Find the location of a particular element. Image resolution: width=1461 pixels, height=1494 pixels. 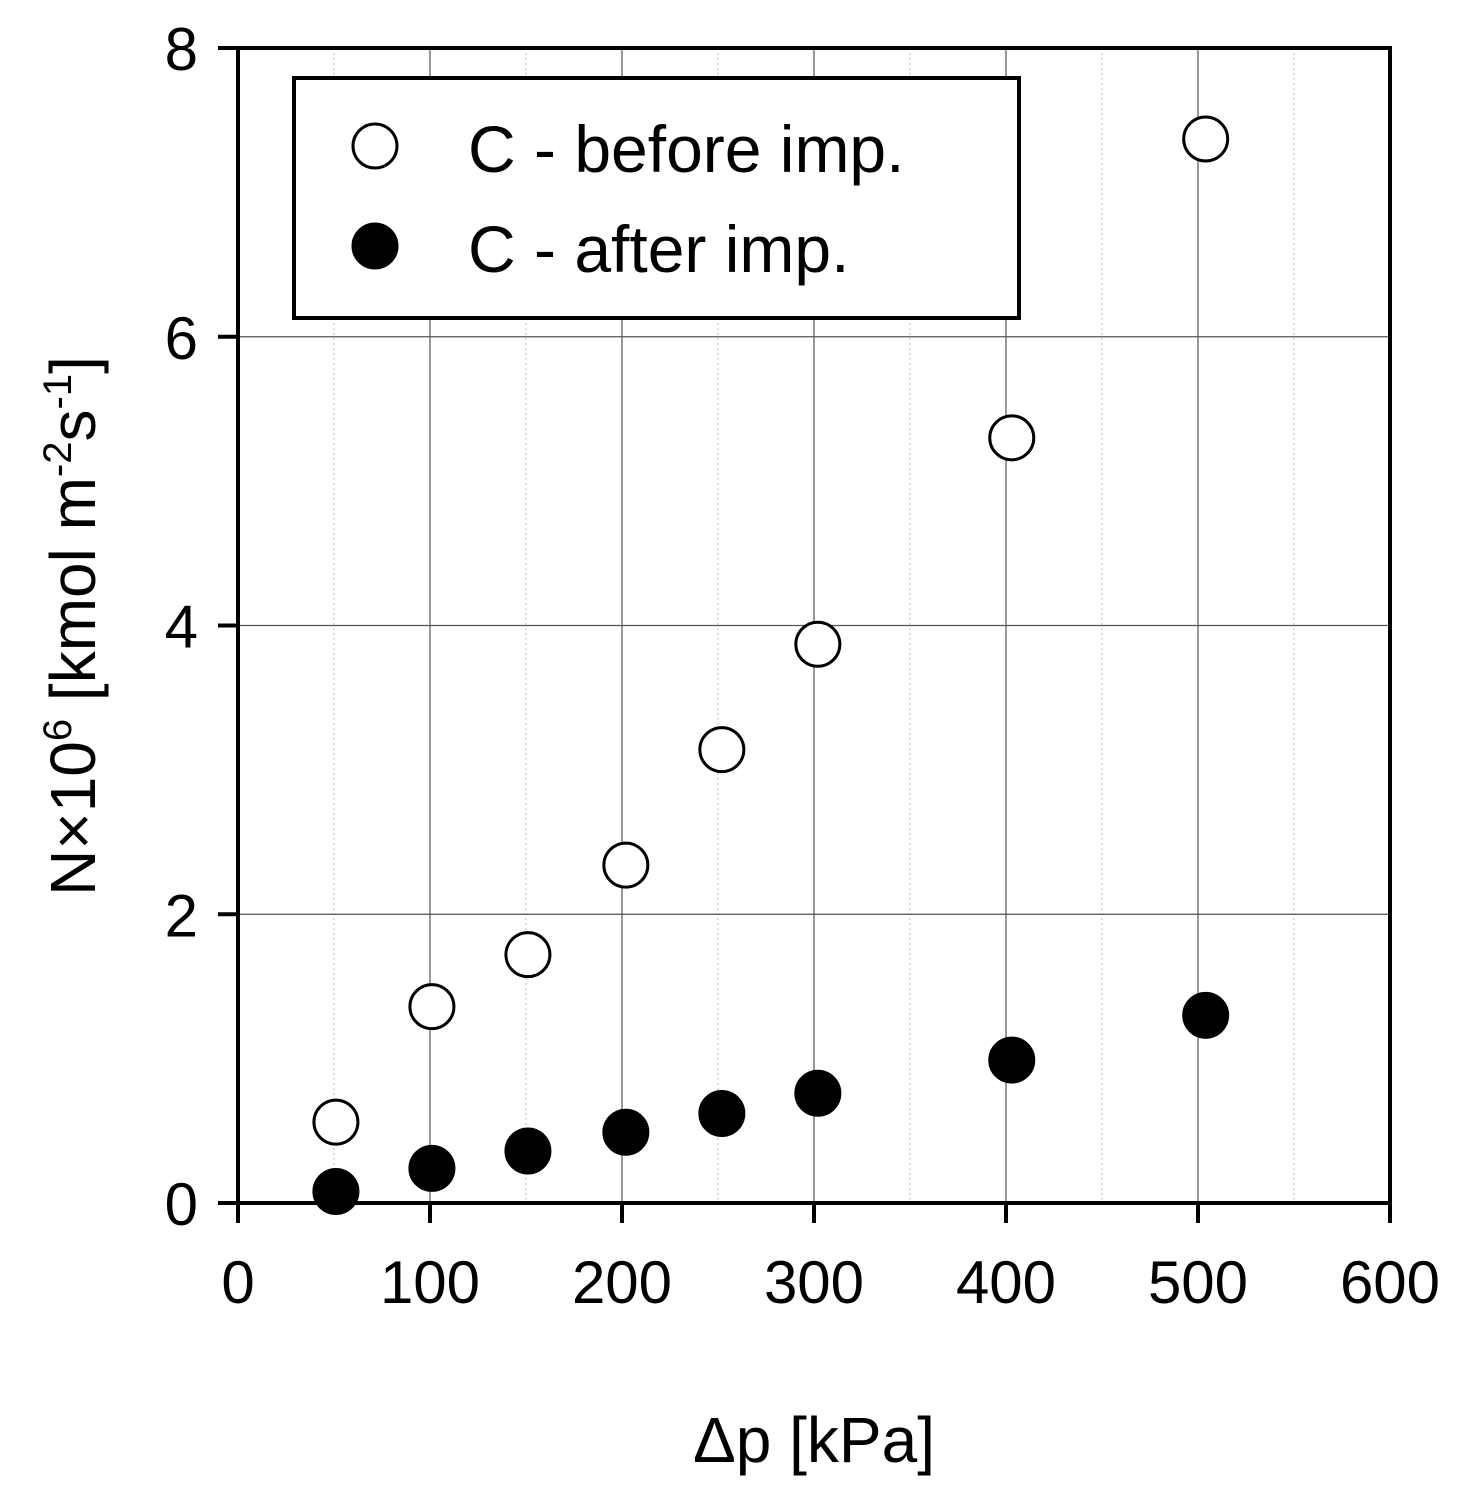

y-tick-label-0: 0 is located at coordinates (181, 1204).